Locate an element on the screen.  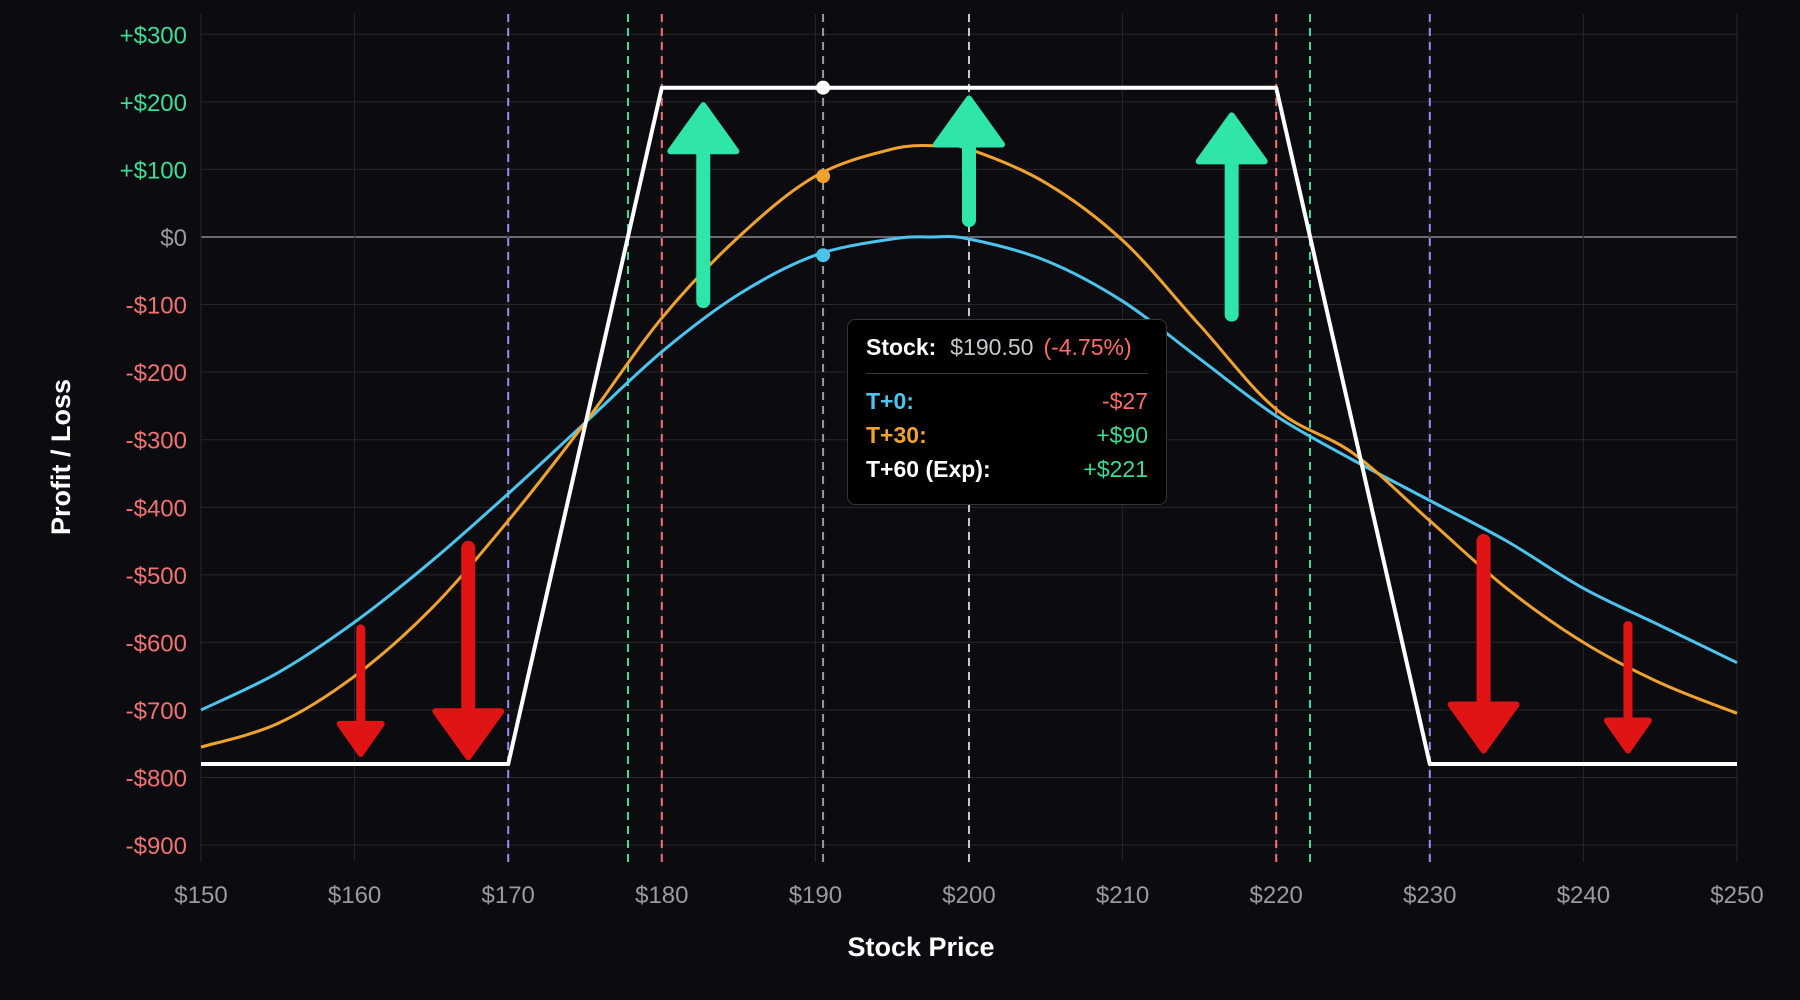
x-tick-label: $240 is located at coordinates (1583, 895).